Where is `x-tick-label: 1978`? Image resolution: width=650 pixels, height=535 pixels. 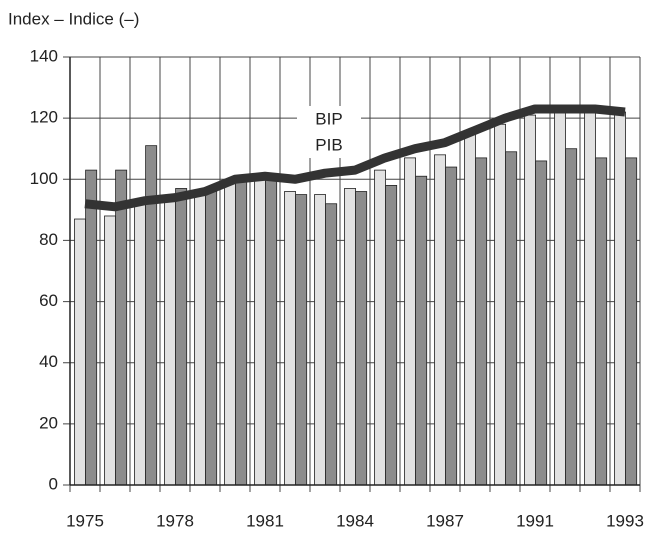 x-tick-label: 1978 is located at coordinates (175, 520).